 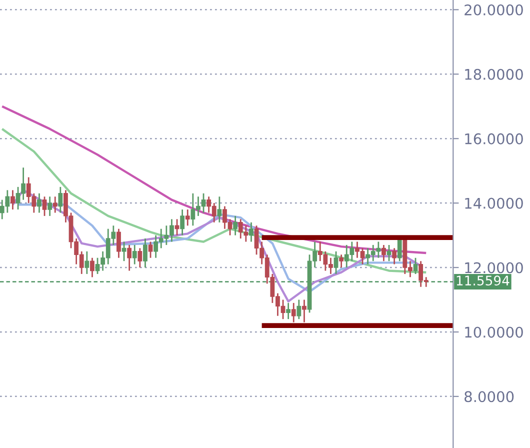 I want to click on ref-line-label: 11.5594, so click(x=483, y=281).